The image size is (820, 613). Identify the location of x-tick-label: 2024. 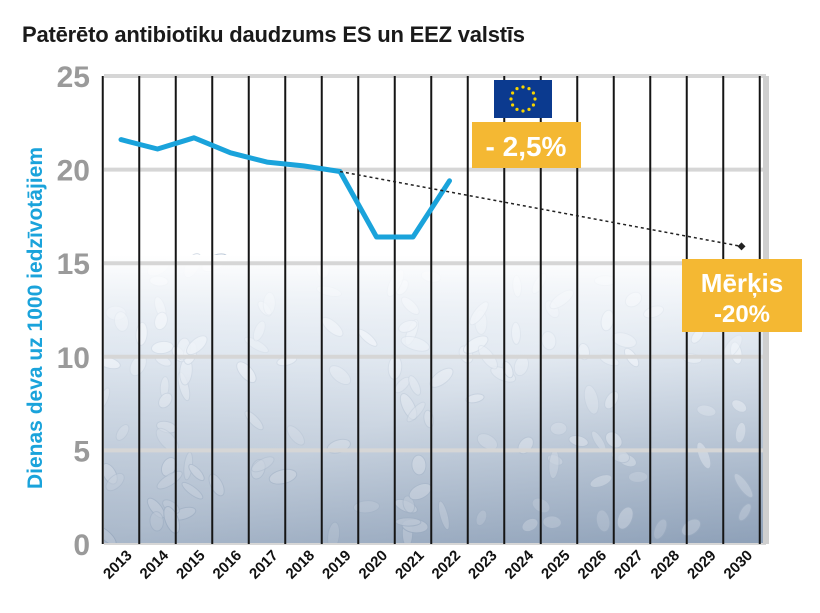
(520, 565).